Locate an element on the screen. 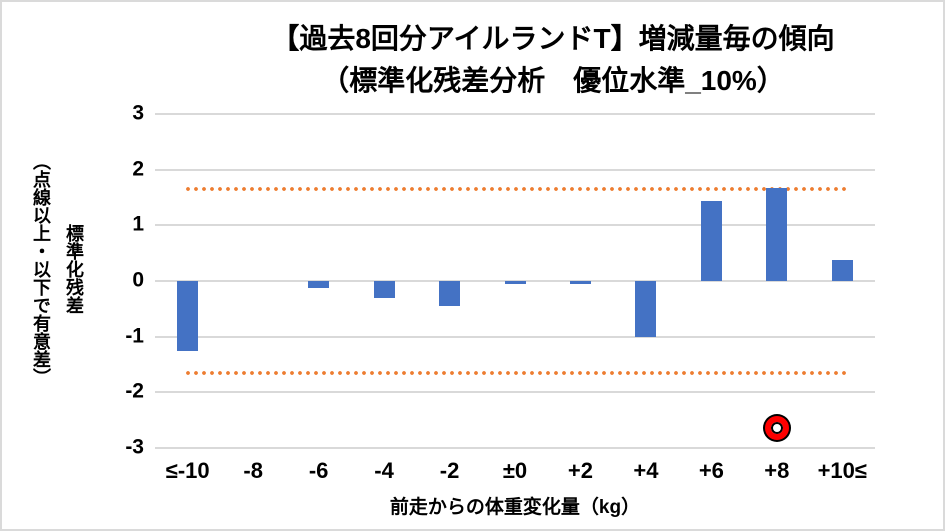 The height and width of the screenshot is (531, 945). y-tick-label: -3 is located at coordinates (134, 447).